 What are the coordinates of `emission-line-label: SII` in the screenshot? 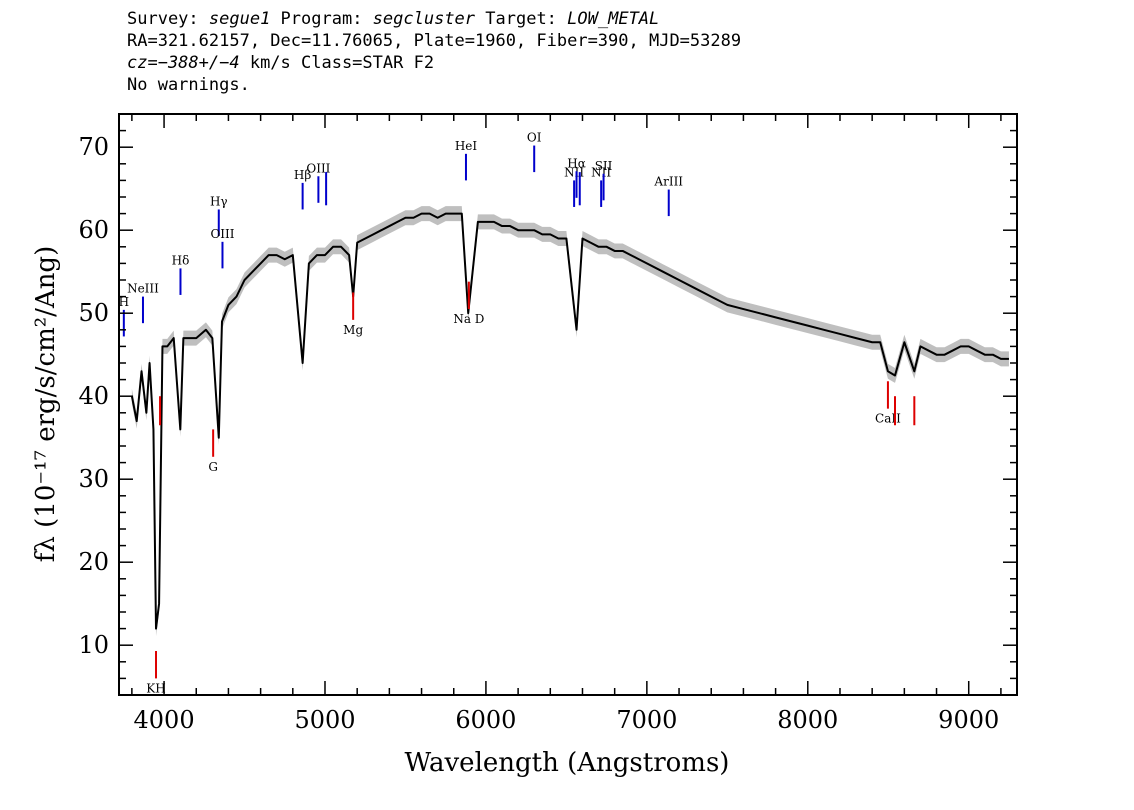 It's located at (604, 166).